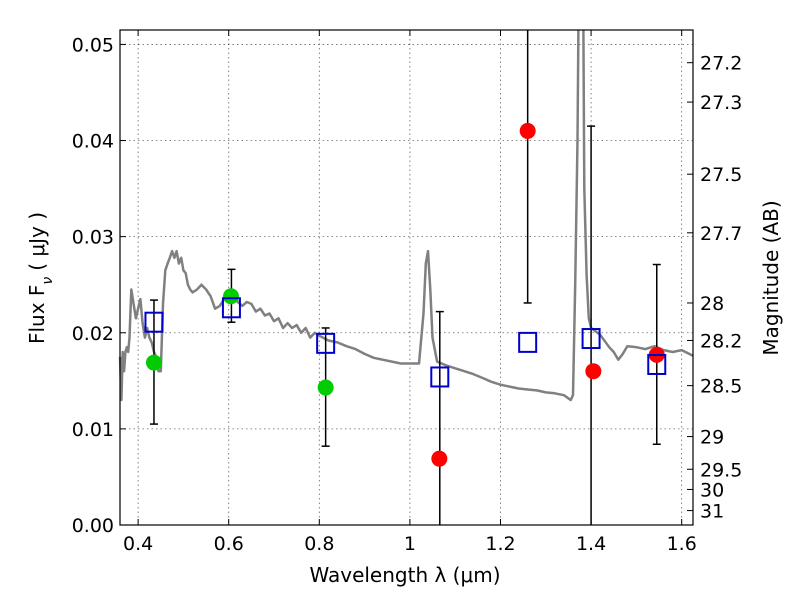 Image resolution: width=800 pixels, height=600 pixels. I want to click on right-axis-tick-label: 28.5, so click(721, 387).